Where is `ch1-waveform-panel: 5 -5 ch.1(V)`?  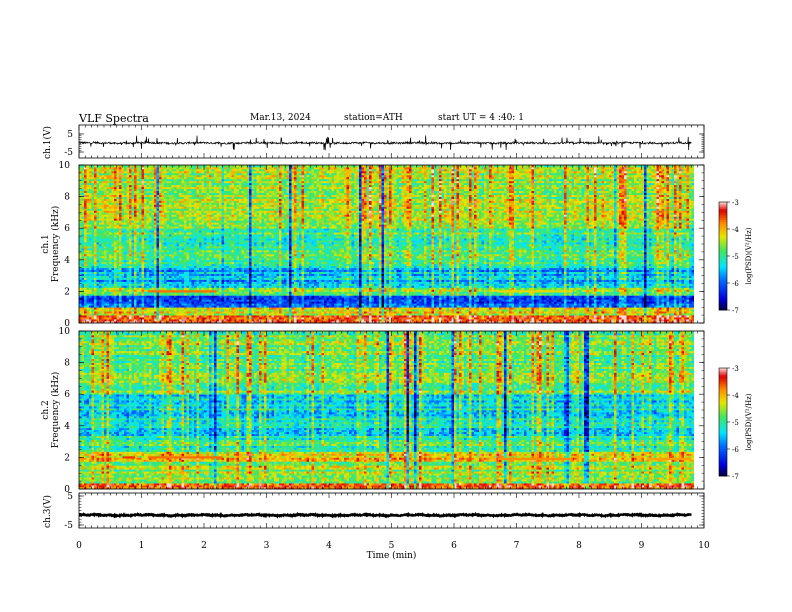 ch1-waveform-panel: 5 -5 ch.1(V) is located at coordinates (373, 142).